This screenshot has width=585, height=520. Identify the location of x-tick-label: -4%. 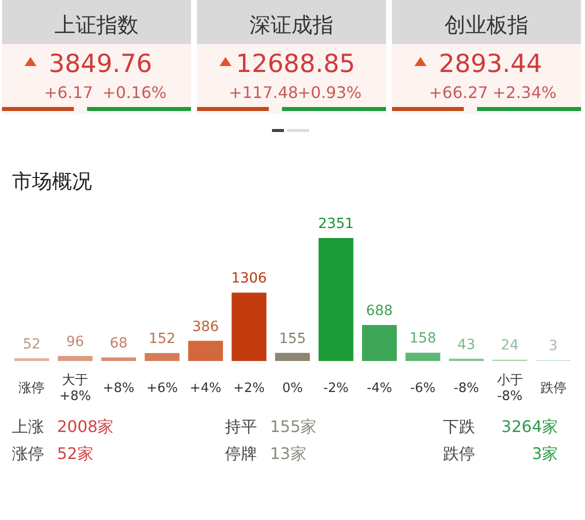
(379, 388).